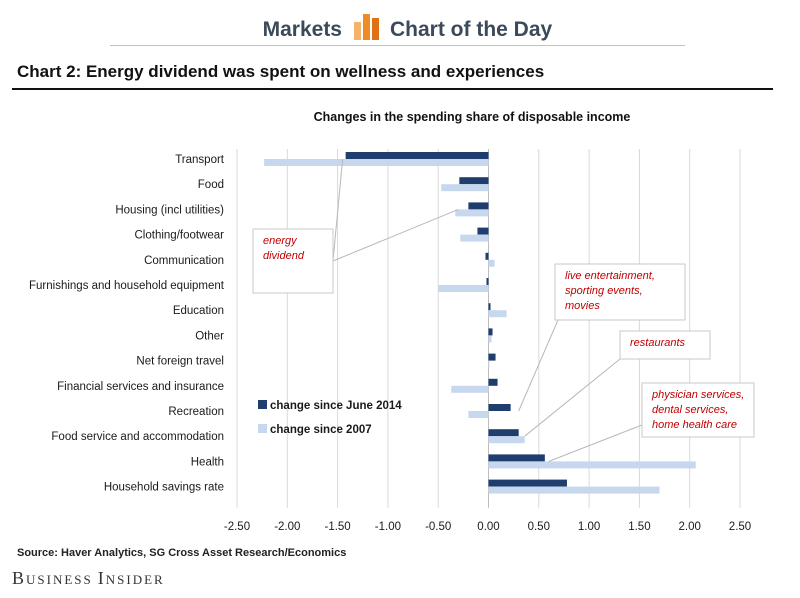 Image resolution: width=800 pixels, height=598 pixels. I want to click on masthead-chart-of-day-label: Chart of the Day, so click(471, 29).